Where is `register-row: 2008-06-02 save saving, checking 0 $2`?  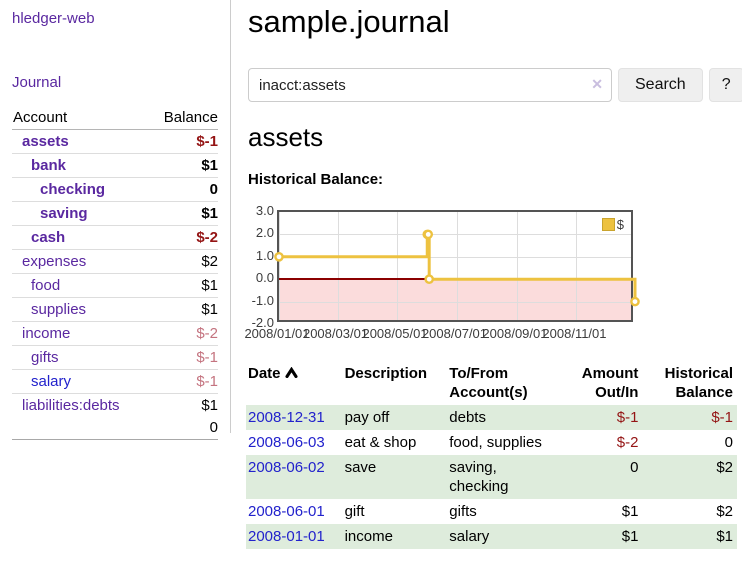
register-row: 2008-06-02 save saving, checking 0 $2 is located at coordinates (491, 477).